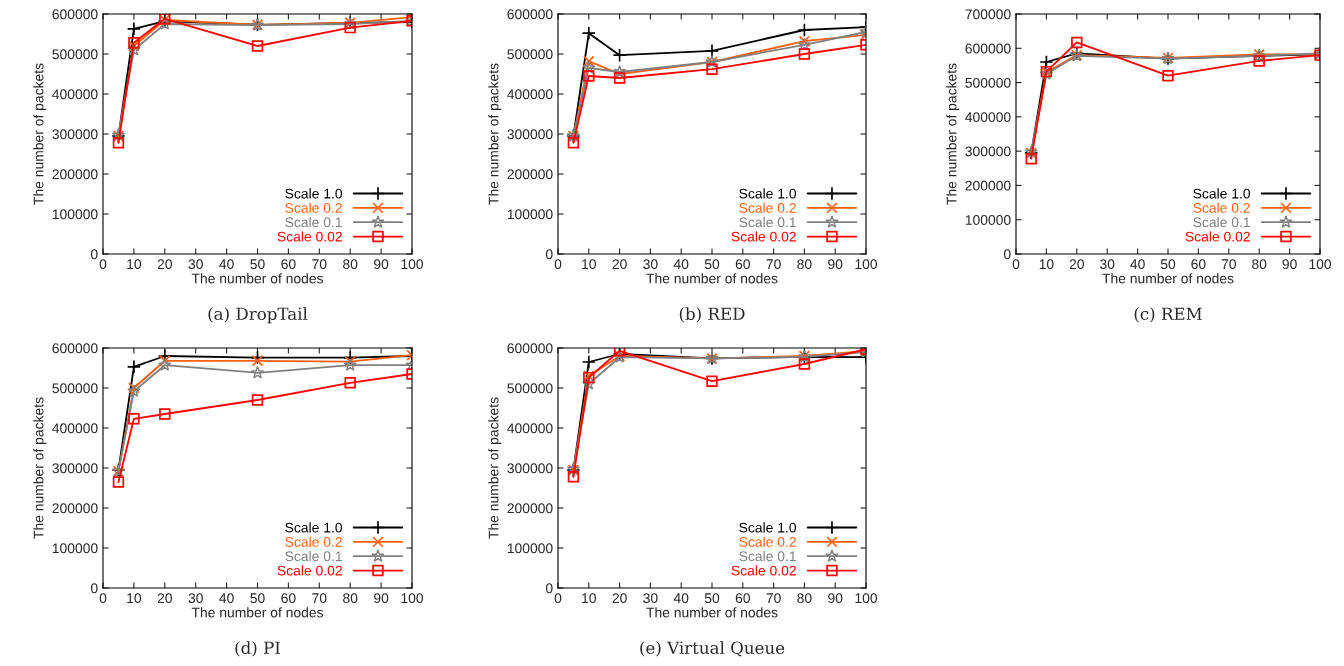 The image size is (1344, 666). Describe the element at coordinates (988, 220) in the screenshot. I see `y-tick-label: 100000` at that location.